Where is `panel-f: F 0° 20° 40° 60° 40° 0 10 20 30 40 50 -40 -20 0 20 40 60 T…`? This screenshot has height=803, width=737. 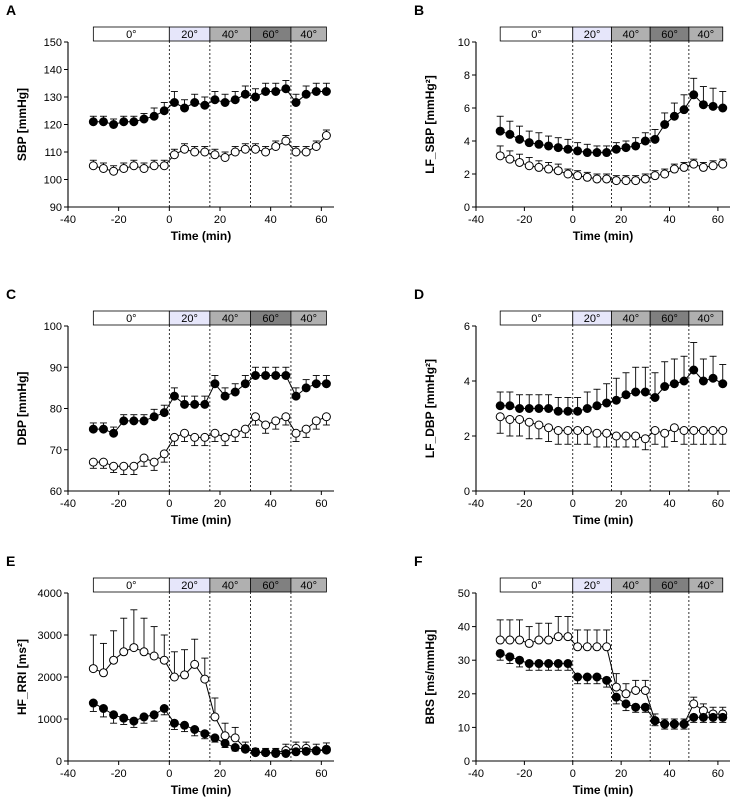
panel-f: F 0° 20° 40° 60° 40° 0 10 20 30 40 50 -40 -20 0 20 40 60 T… is located at coordinates (572, 675).